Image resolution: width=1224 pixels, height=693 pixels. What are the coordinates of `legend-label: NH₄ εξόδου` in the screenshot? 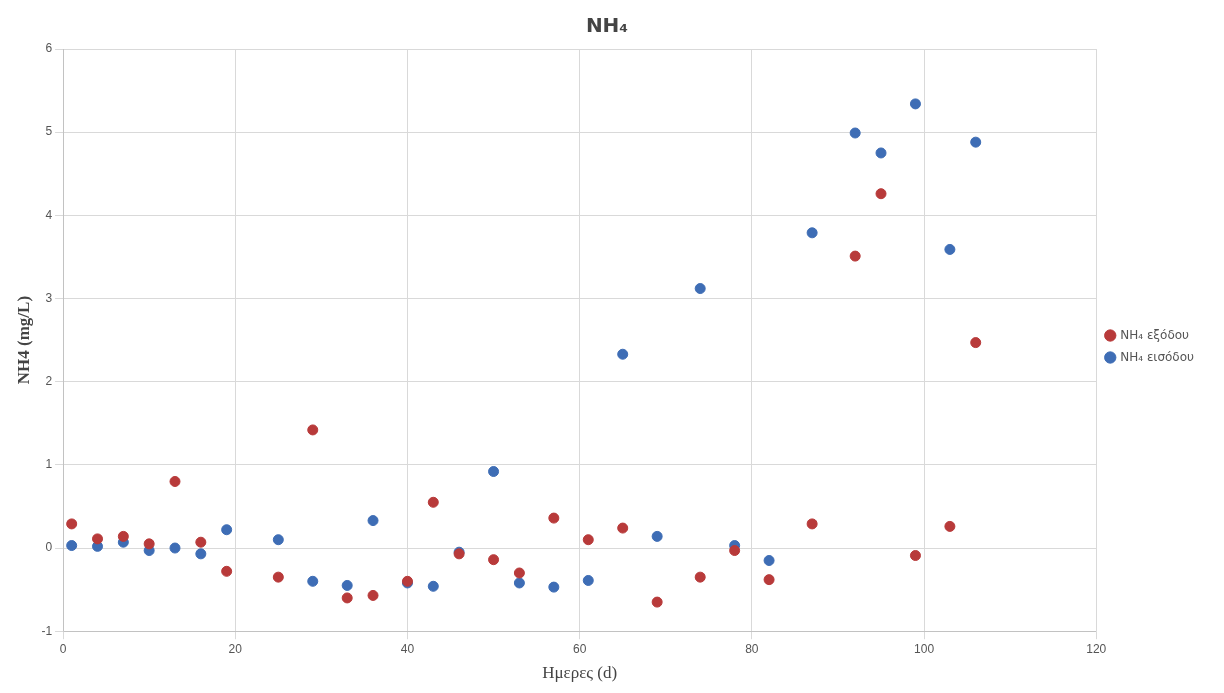 It's located at (1155, 334).